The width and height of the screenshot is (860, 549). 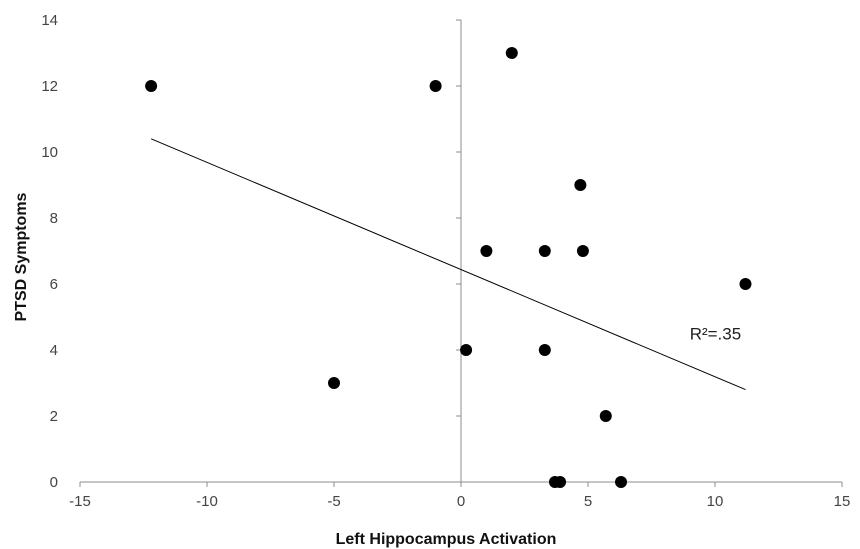 I want to click on x-tick-label: -10, so click(x=207, y=501).